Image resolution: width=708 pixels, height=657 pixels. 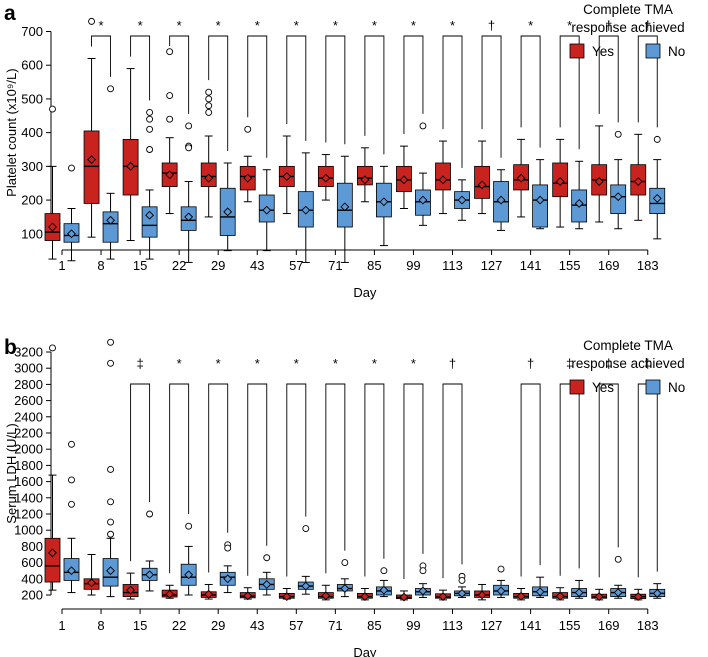 What do you see at coordinates (257, 88) in the screenshot?
I see `significance-bracket-43: *` at bounding box center [257, 88].